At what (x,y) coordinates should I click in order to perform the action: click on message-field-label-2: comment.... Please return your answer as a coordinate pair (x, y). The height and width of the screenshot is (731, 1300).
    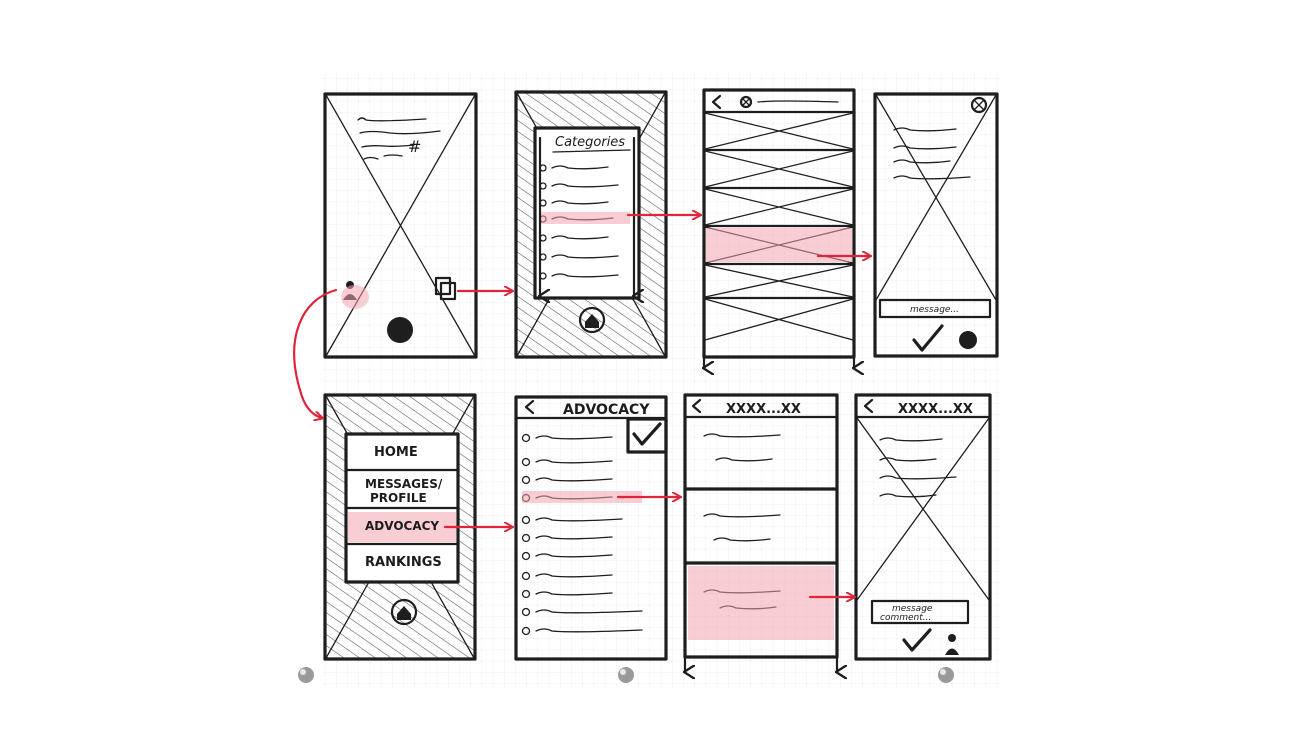
    Looking at the image, I should click on (905, 618).